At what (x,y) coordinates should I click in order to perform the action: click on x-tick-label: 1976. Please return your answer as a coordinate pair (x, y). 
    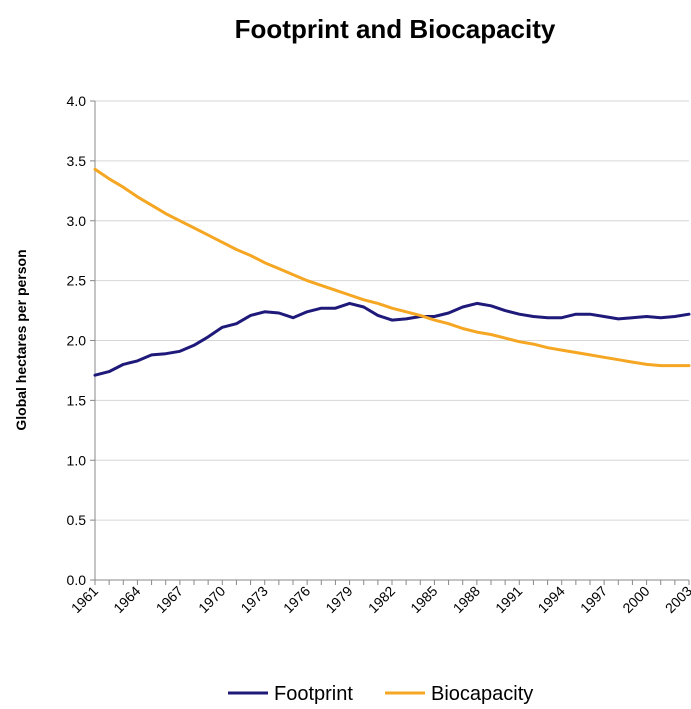
    Looking at the image, I should click on (296, 599).